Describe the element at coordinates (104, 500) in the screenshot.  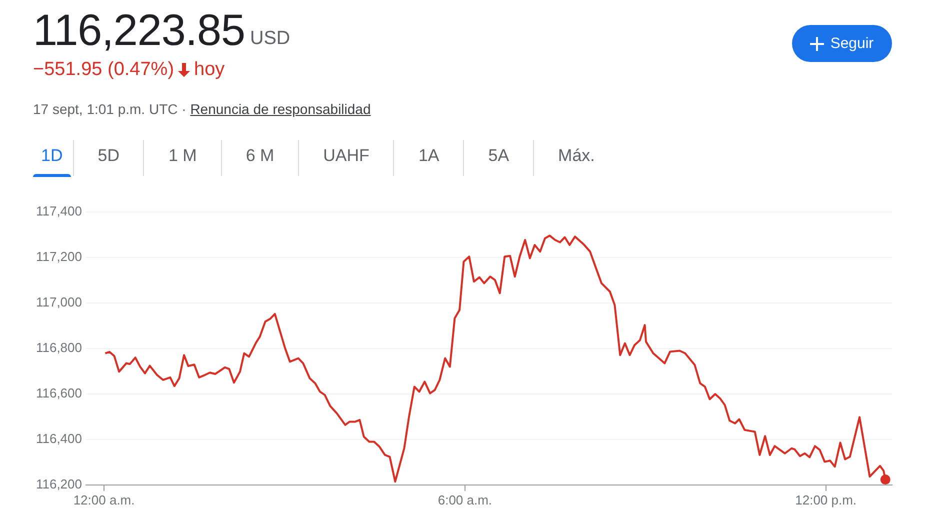
I see `x-tick-label: 12:00 a.m.` at that location.